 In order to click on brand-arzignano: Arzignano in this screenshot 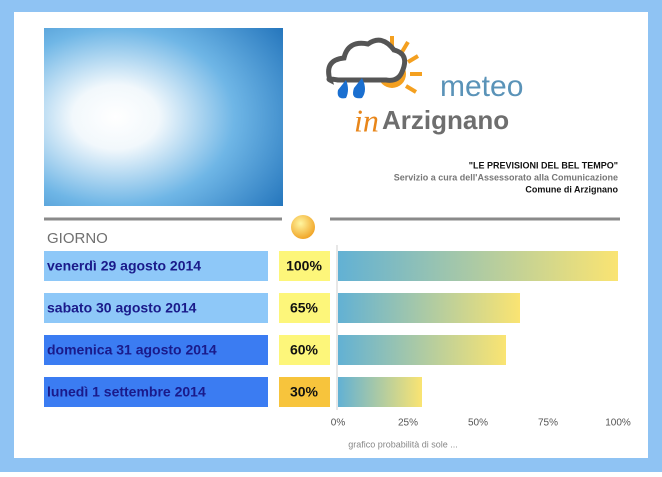, I will do `click(445, 120)`.